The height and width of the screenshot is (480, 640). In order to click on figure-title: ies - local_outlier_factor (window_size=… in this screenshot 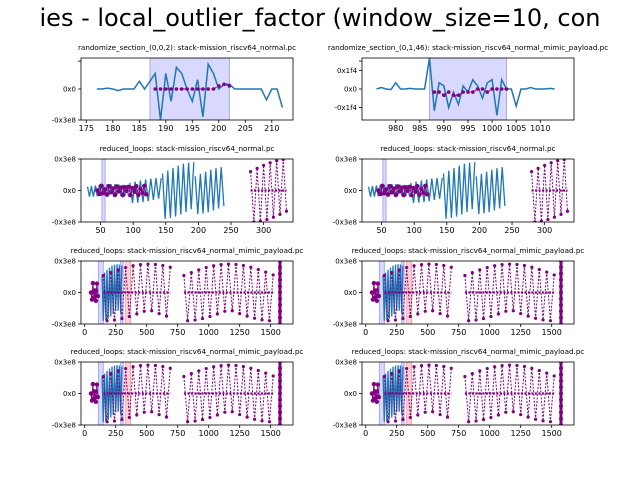, I will do `click(320, 18)`.